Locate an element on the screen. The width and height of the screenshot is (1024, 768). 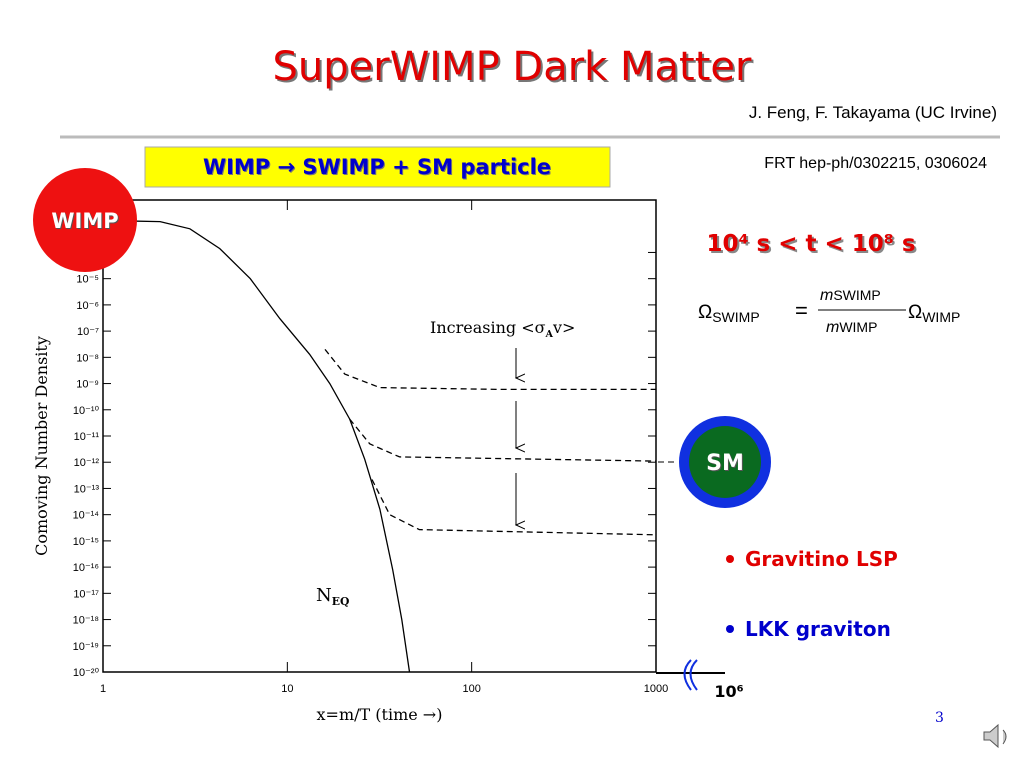
annotation: NEQ is located at coordinates (332, 596).